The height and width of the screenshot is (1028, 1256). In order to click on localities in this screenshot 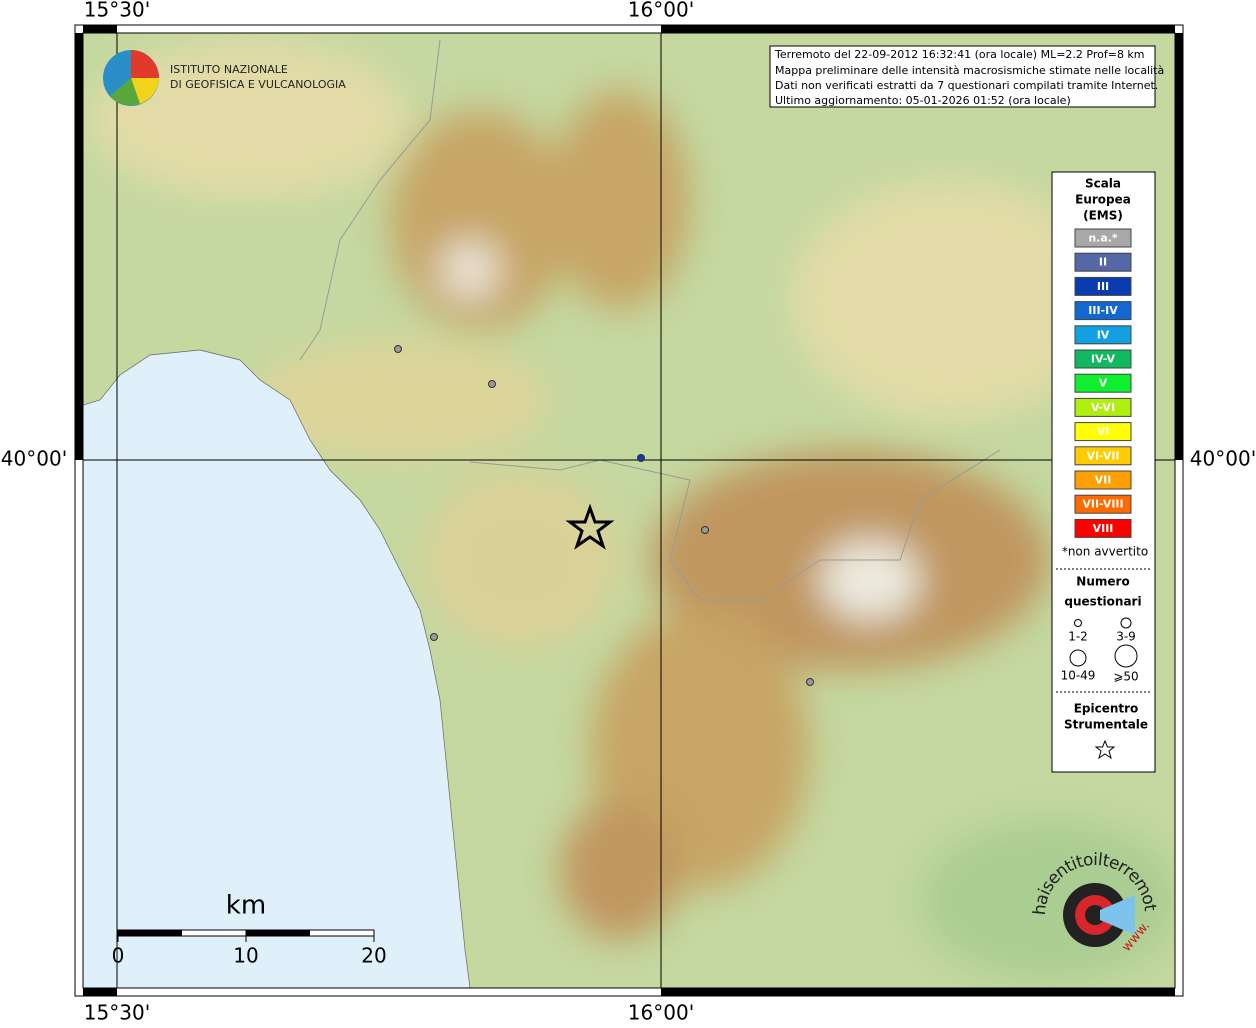, I will do `click(604, 515)`.